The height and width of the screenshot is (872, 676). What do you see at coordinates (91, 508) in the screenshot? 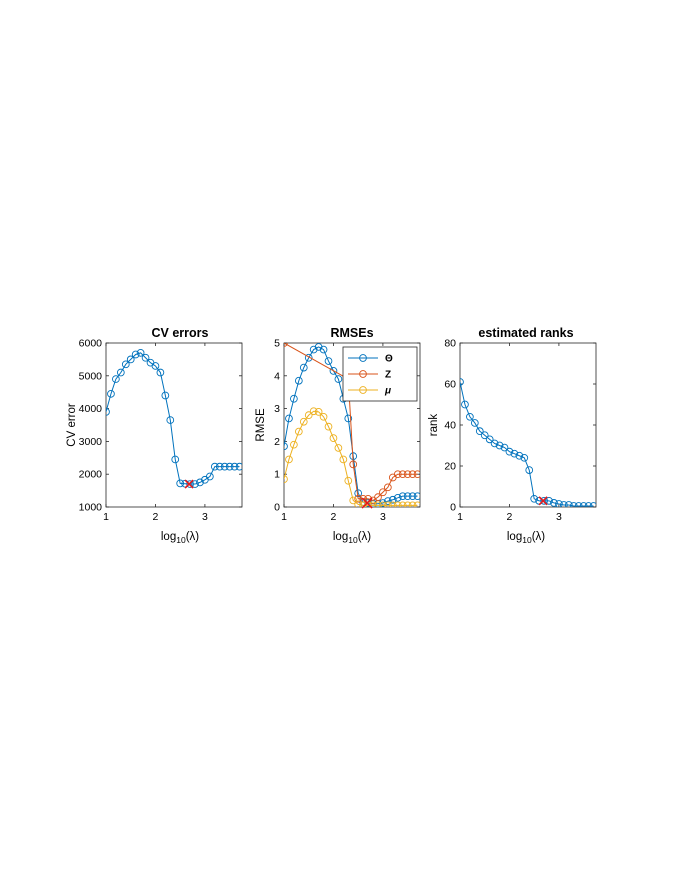
I see `y-tick-label-cv: 1000` at bounding box center [91, 508].